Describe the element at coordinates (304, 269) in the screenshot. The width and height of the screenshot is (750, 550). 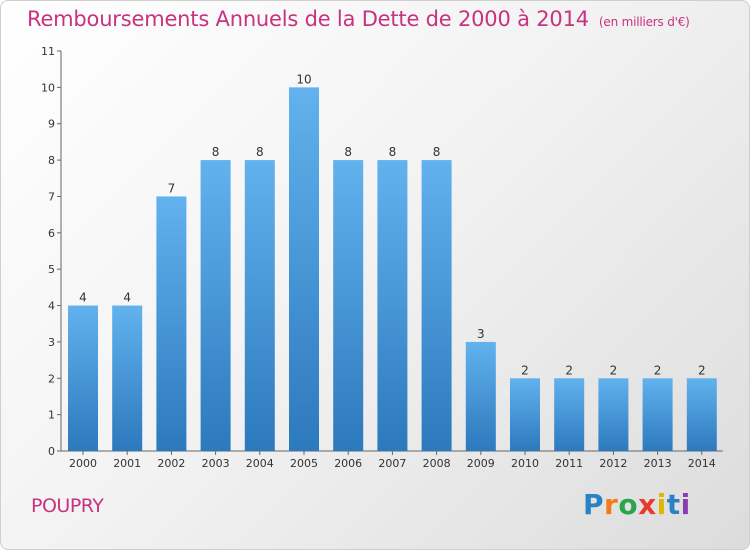
I see `bar-2005` at that location.